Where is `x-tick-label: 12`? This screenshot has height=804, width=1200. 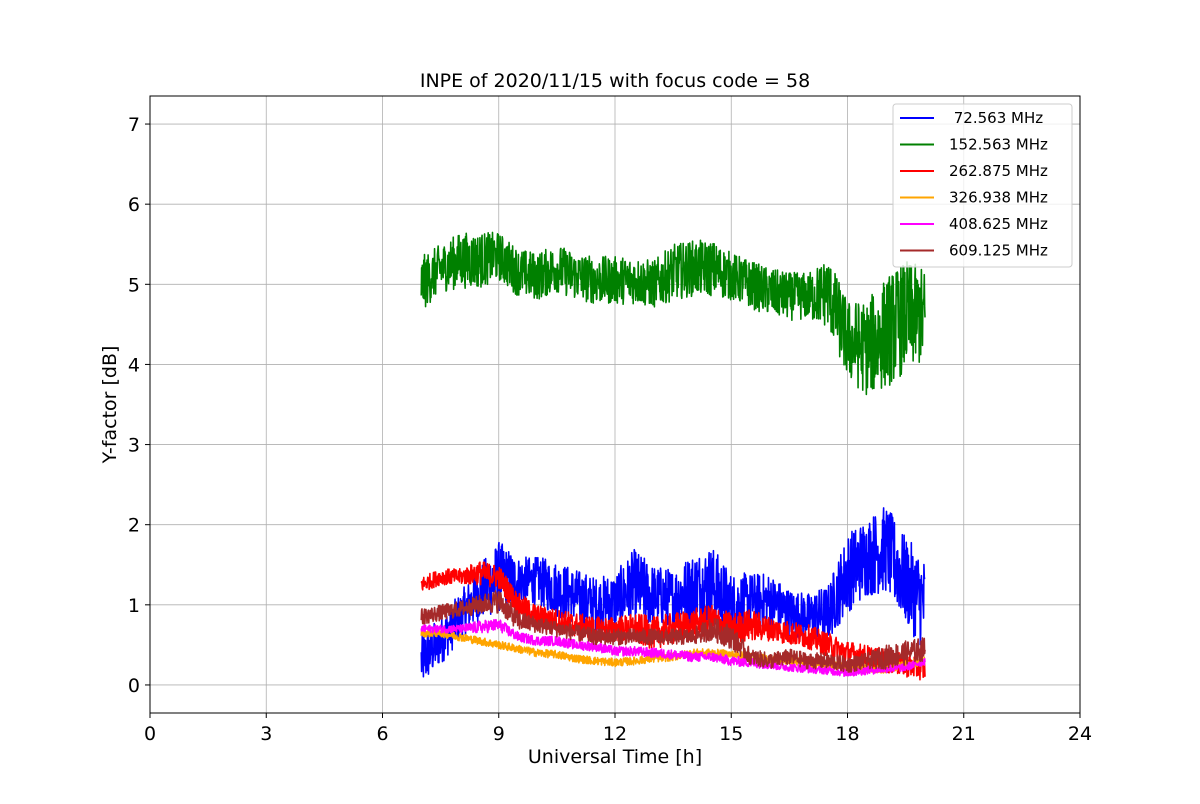
x-tick-label: 12 is located at coordinates (615, 734).